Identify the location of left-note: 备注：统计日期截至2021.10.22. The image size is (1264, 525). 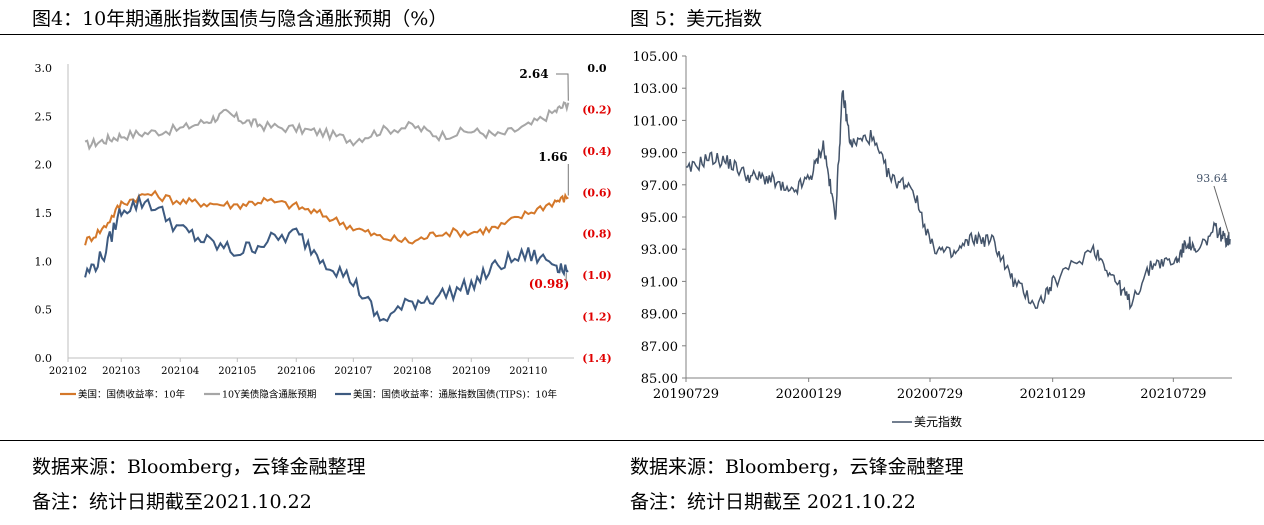
(172, 502).